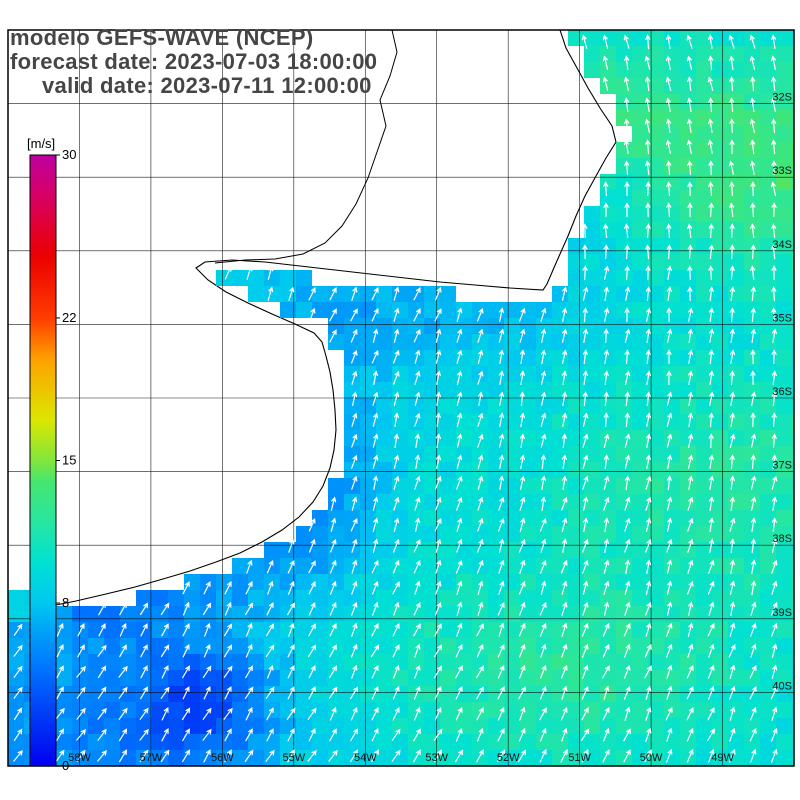 This screenshot has height=800, width=800. What do you see at coordinates (782, 466) in the screenshot?
I see `lat-label: 37S` at bounding box center [782, 466].